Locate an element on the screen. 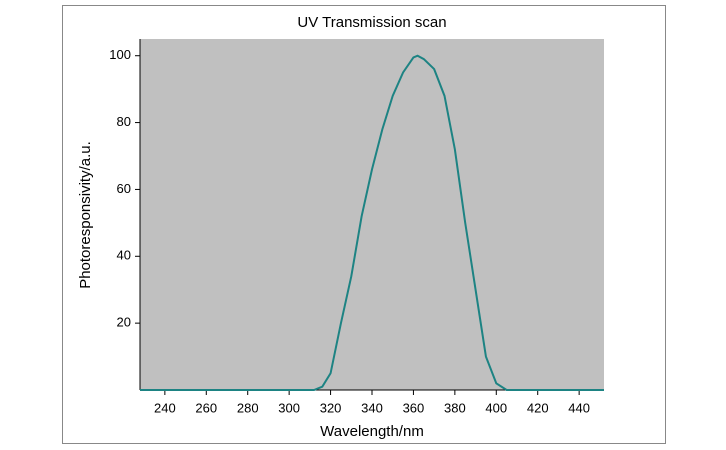 The height and width of the screenshot is (450, 726). x-axis-label: Wavelength/nm is located at coordinates (372, 431).